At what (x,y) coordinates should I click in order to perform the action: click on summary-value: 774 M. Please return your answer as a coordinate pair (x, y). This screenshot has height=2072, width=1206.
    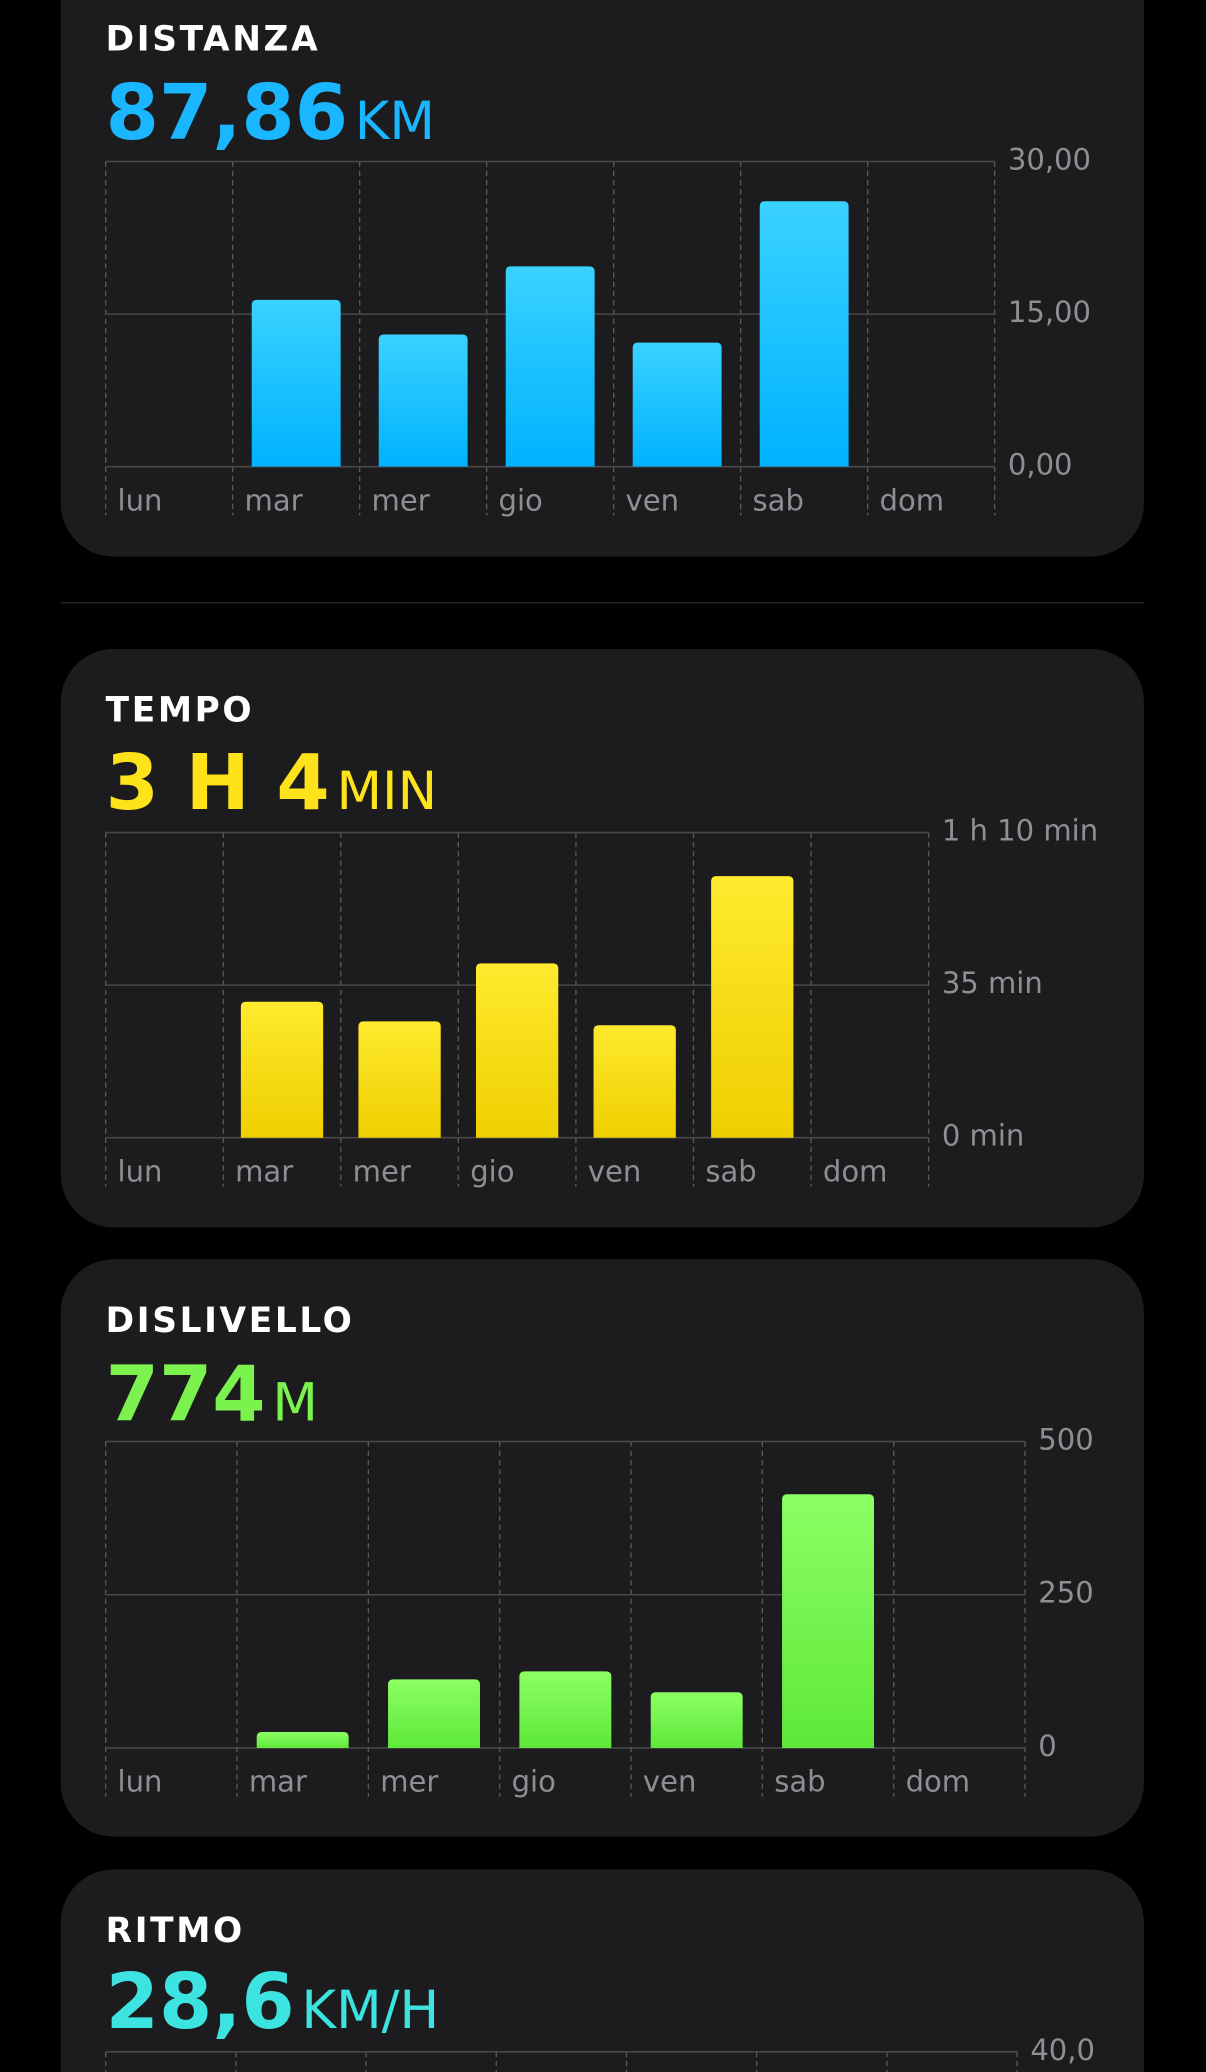
    Looking at the image, I should click on (212, 1394).